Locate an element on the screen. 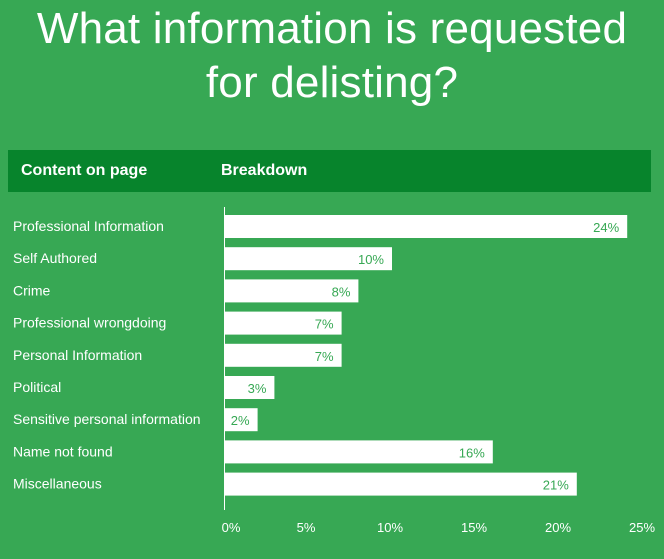 Image resolution: width=664 pixels, height=559 pixels. header-breakdown: Breakdown is located at coordinates (264, 170).